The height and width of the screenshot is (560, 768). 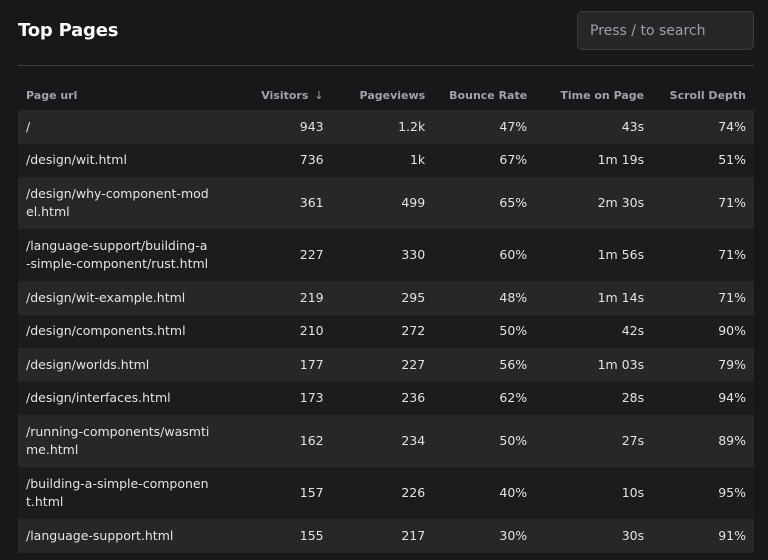 I want to click on cell-time-on-page: 43s, so click(x=594, y=127).